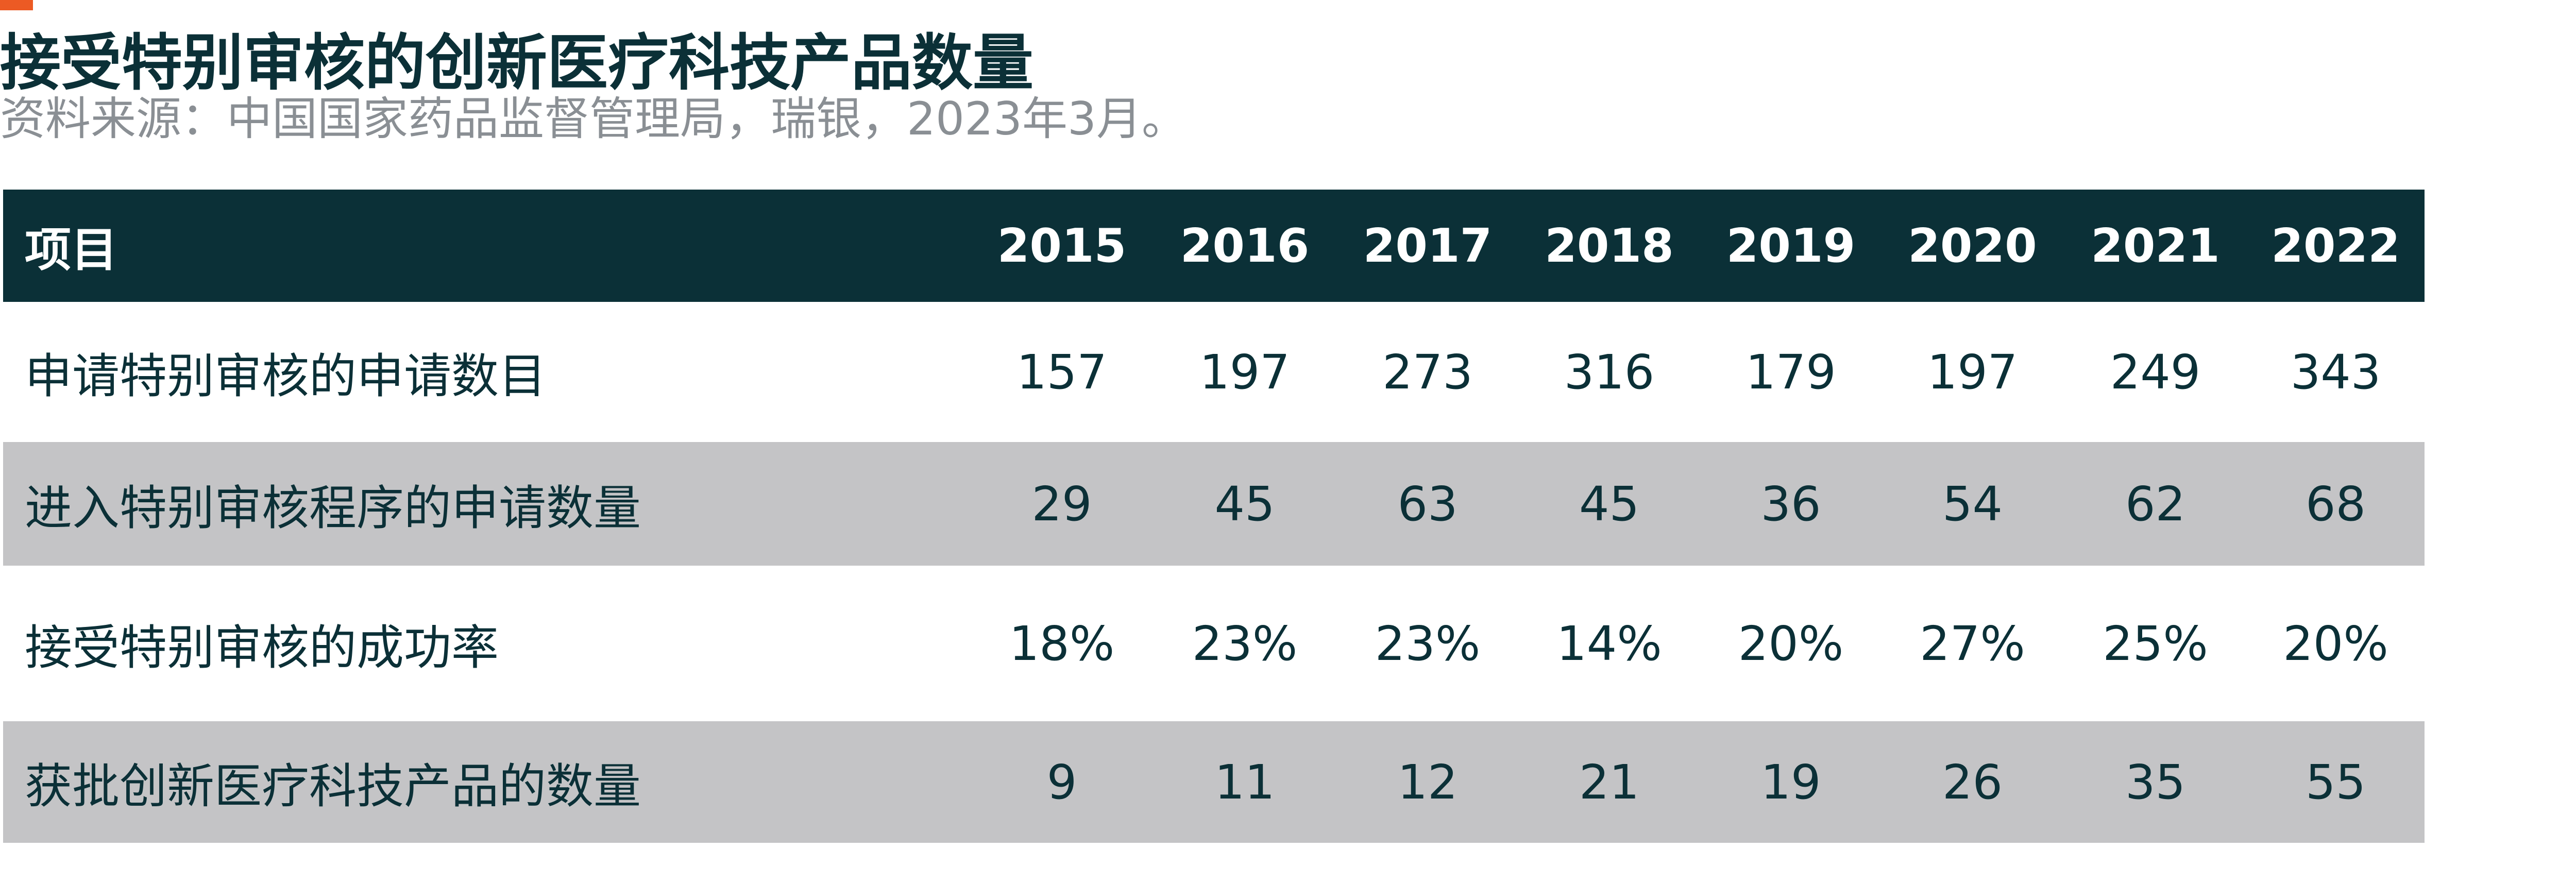 The height and width of the screenshot is (883, 2576). Describe the element at coordinates (262, 647) in the screenshot. I see `row-label: 接受特别审核的成功率` at that location.